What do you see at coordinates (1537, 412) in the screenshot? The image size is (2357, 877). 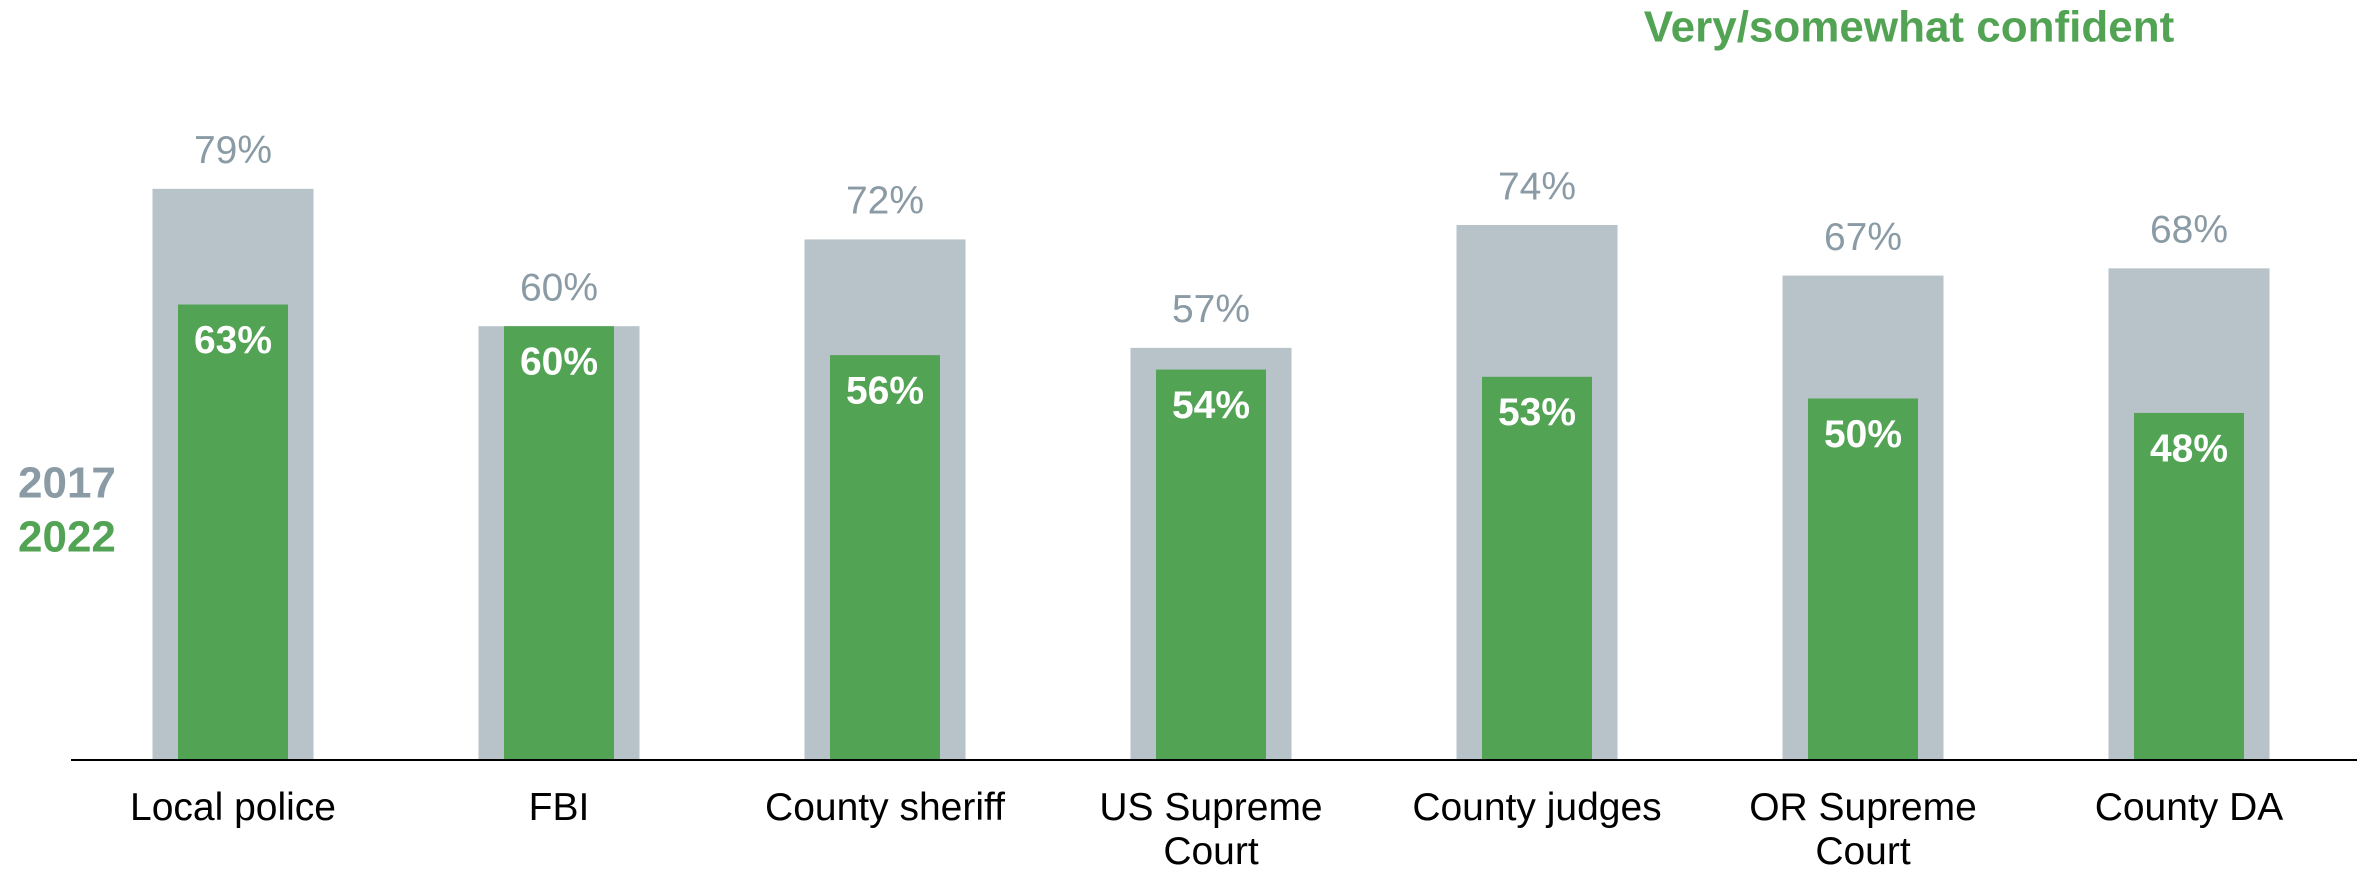 I see `value-label: 53%` at bounding box center [1537, 412].